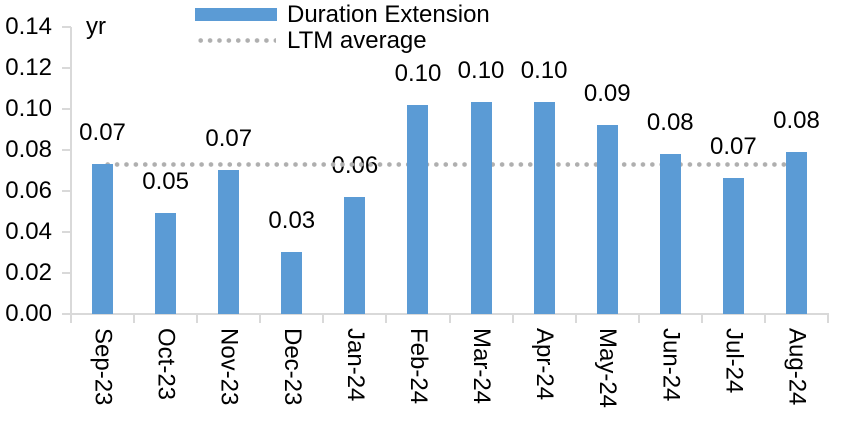  Describe the element at coordinates (388, 14) in the screenshot. I see `legend-label-duration-extension: Duration Extension` at that location.